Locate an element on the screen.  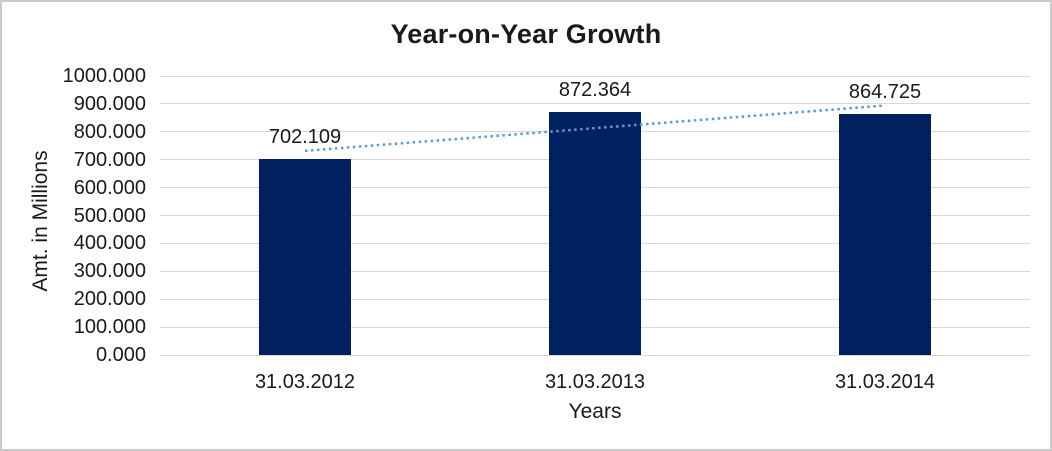
y-tick-label: 700.000 is located at coordinates (109, 159).